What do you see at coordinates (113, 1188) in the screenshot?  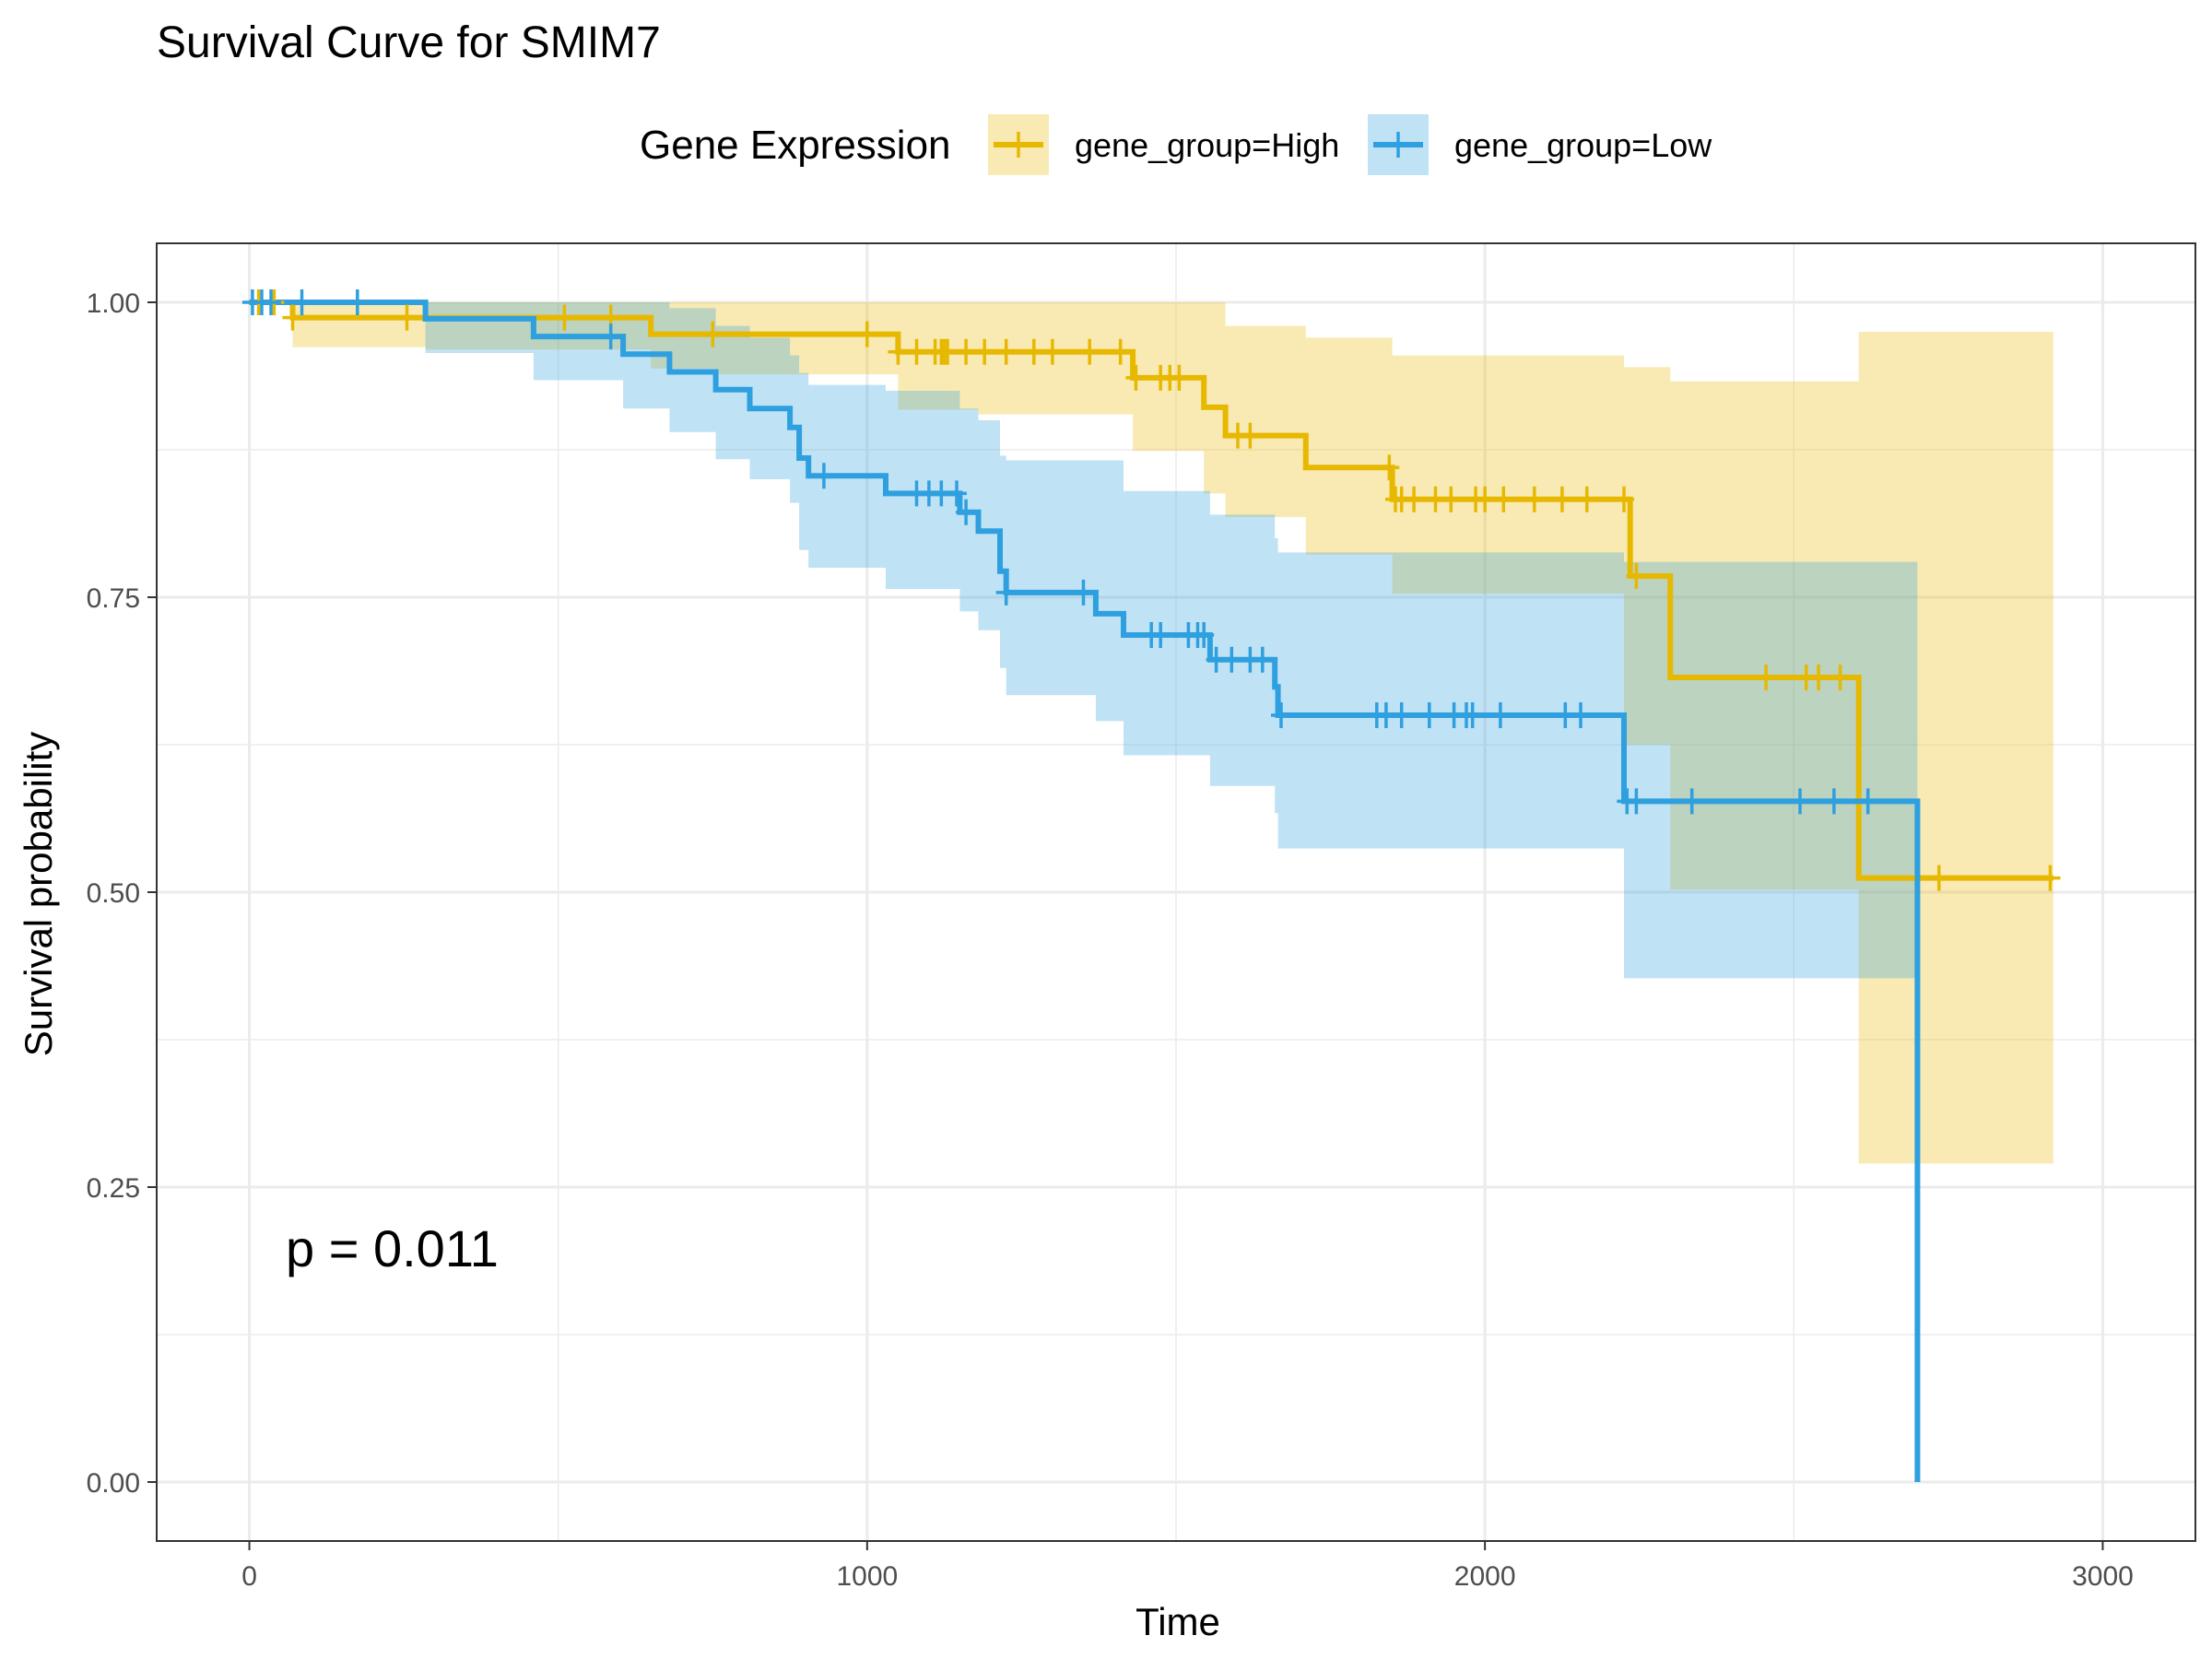 I see `y-tick-label: 0.25` at bounding box center [113, 1188].